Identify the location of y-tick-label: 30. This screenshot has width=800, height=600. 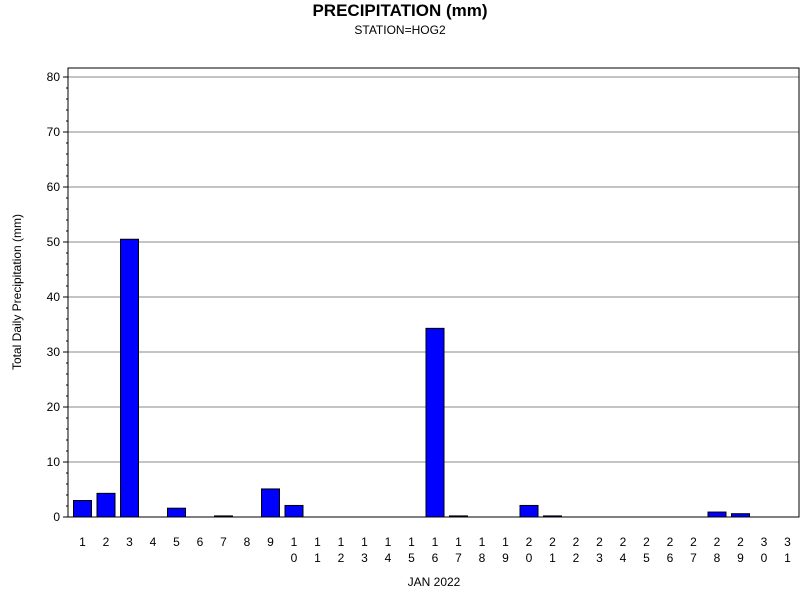
(54, 352).